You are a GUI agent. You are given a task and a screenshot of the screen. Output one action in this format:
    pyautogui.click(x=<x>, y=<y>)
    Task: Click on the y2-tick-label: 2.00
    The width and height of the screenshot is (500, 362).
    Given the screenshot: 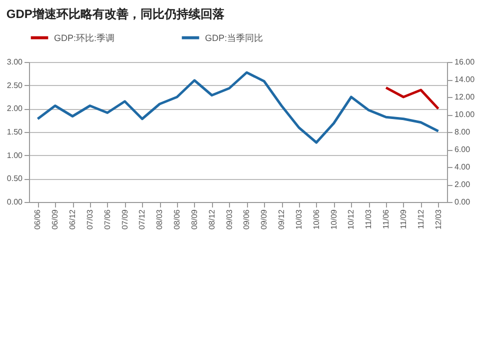 What is the action you would take?
    pyautogui.click(x=462, y=184)
    